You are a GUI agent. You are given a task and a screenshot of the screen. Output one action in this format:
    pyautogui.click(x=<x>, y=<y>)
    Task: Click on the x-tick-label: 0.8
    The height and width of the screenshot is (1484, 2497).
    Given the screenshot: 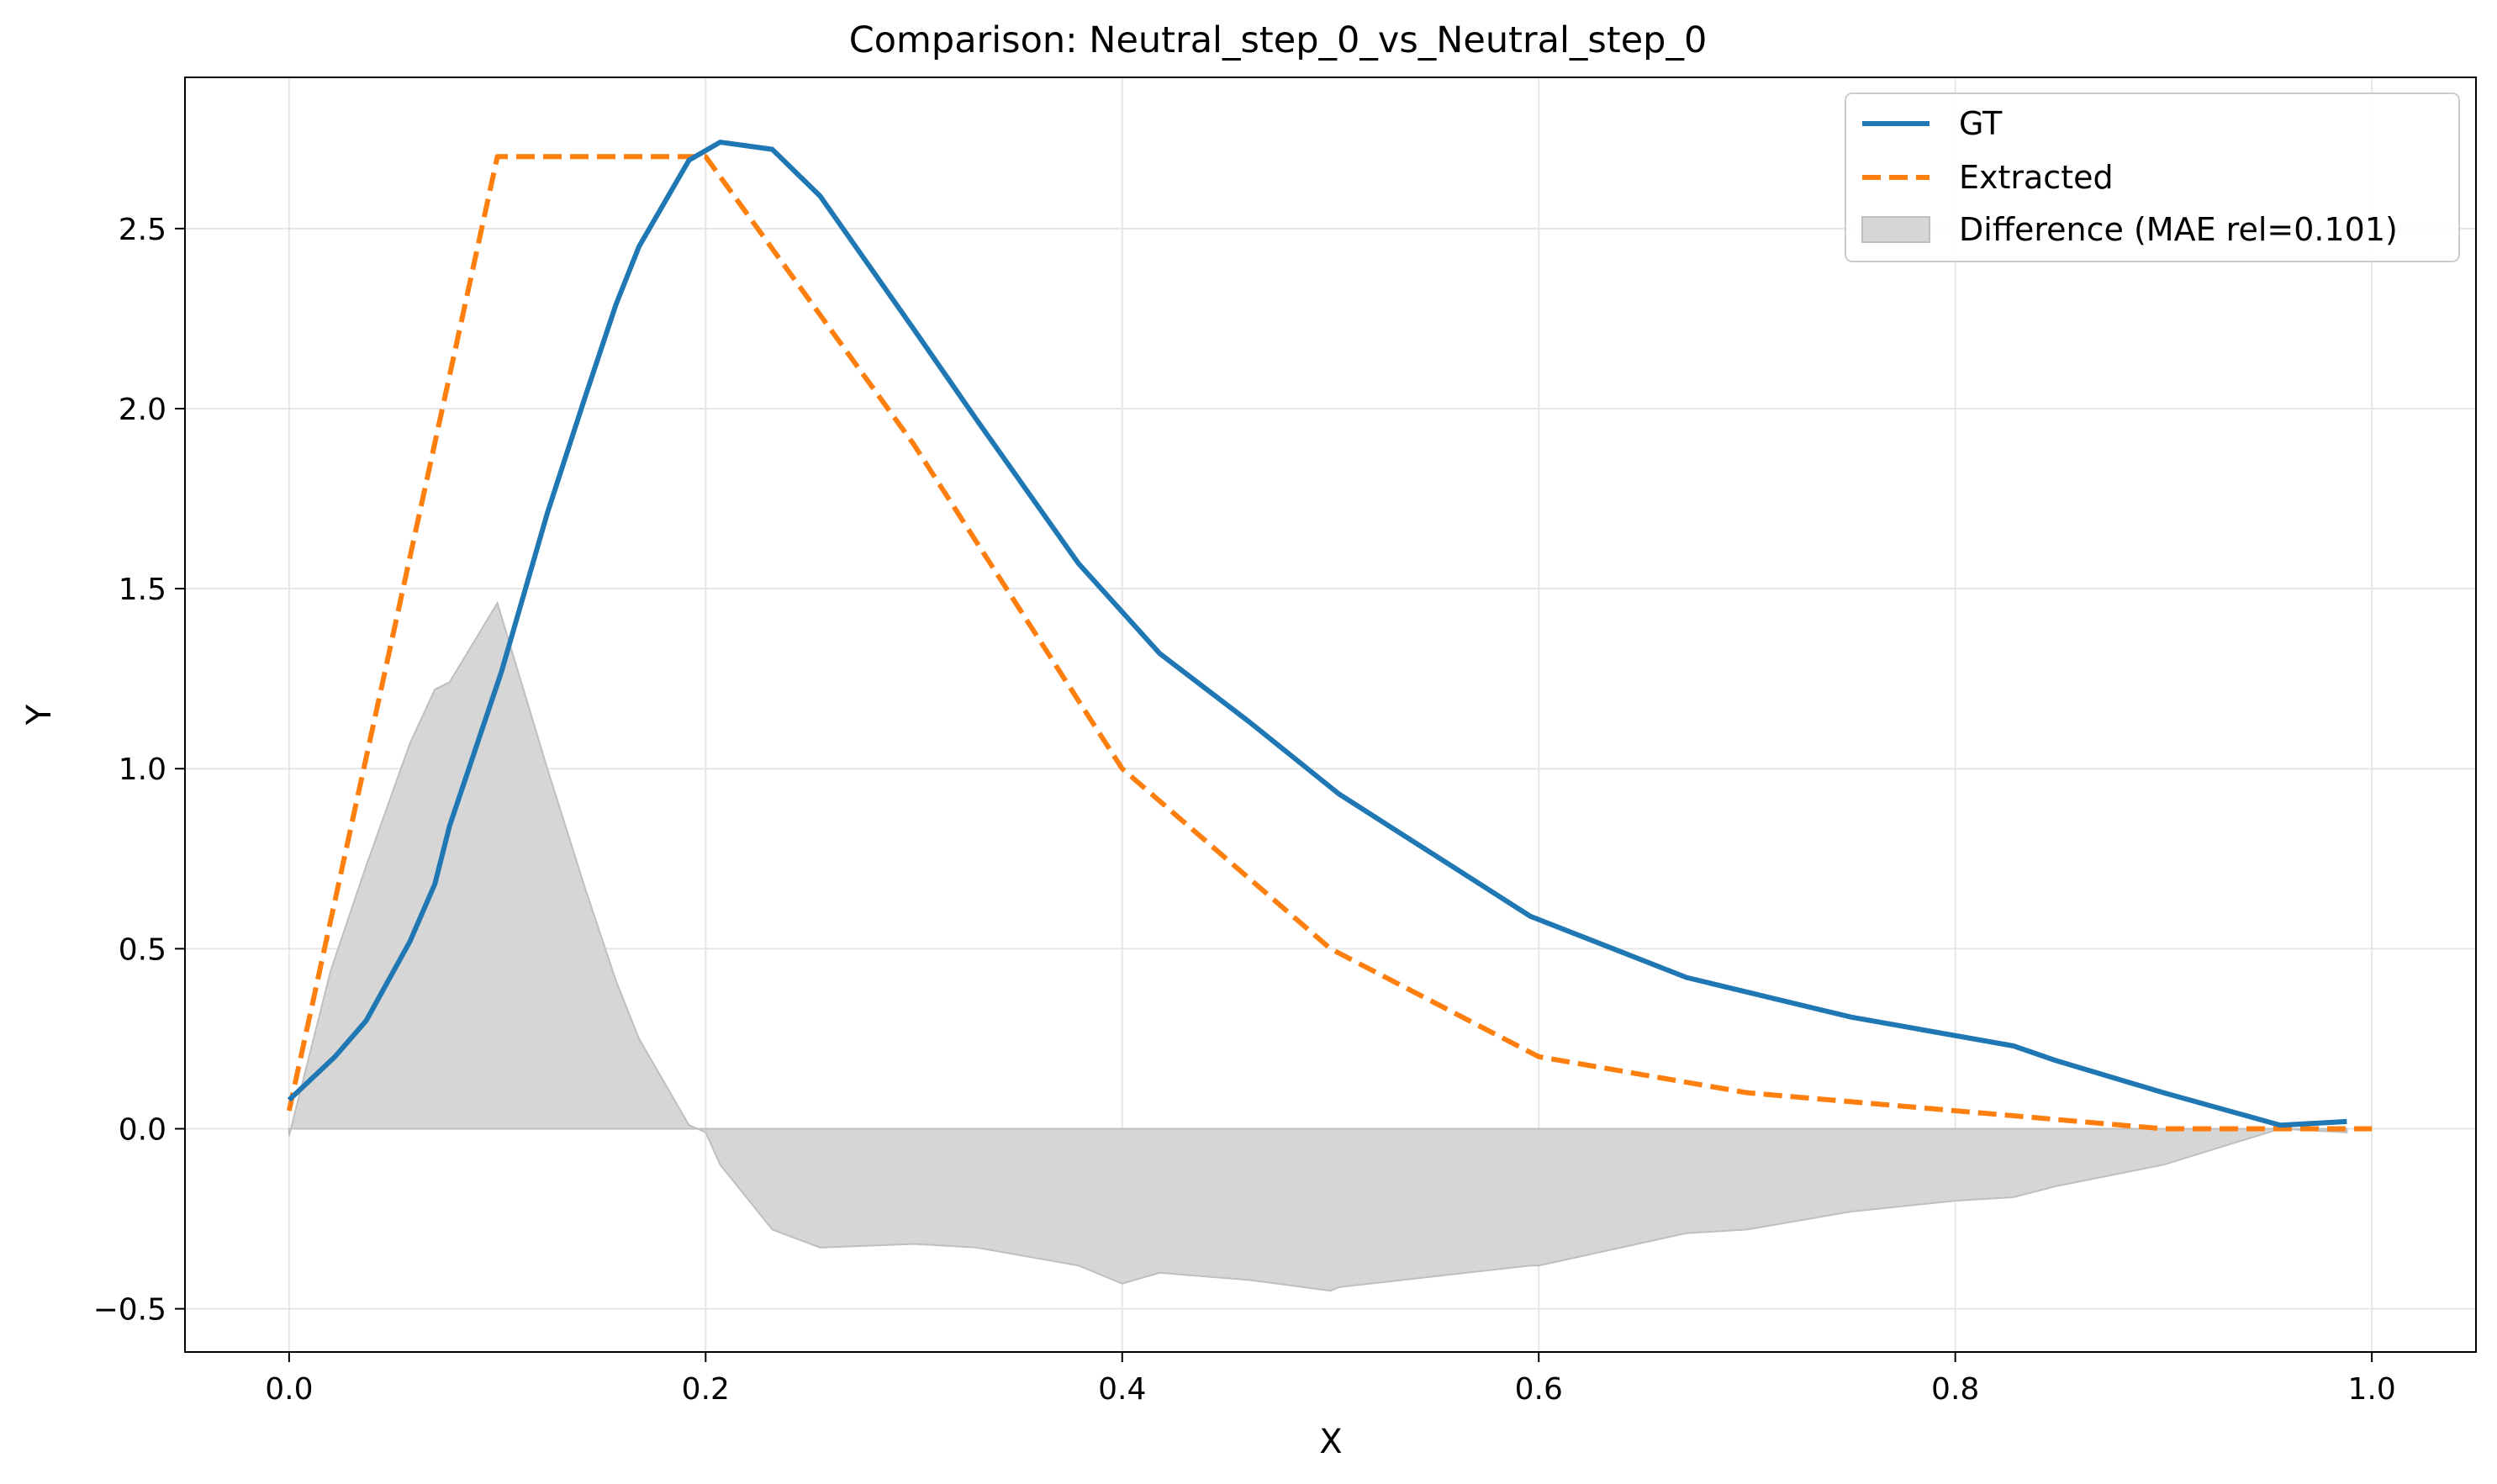 What is the action you would take?
    pyautogui.click(x=1955, y=1389)
    